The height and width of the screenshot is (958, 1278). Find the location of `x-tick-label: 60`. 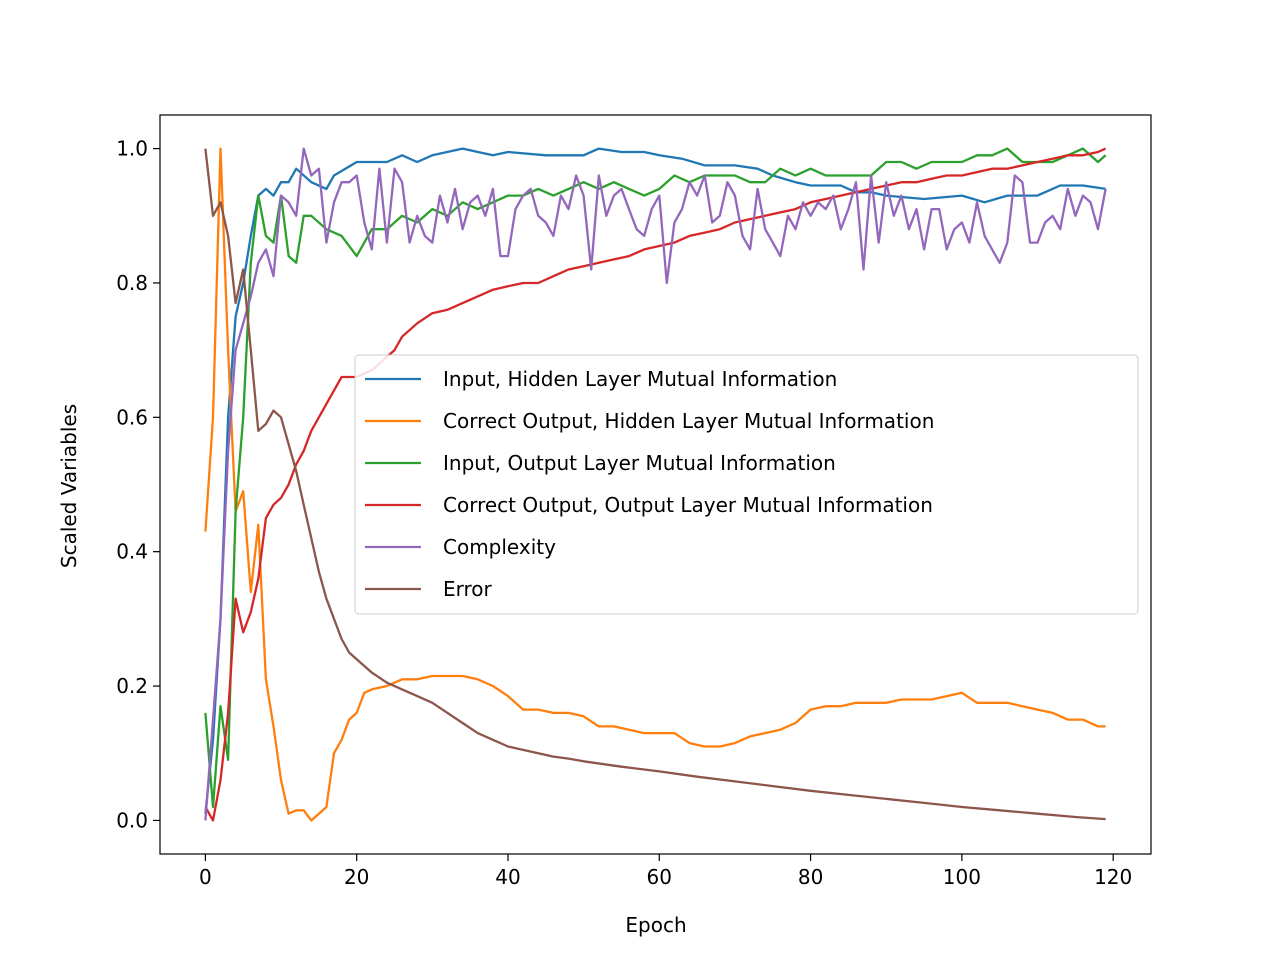

x-tick-label: 60 is located at coordinates (659, 877).